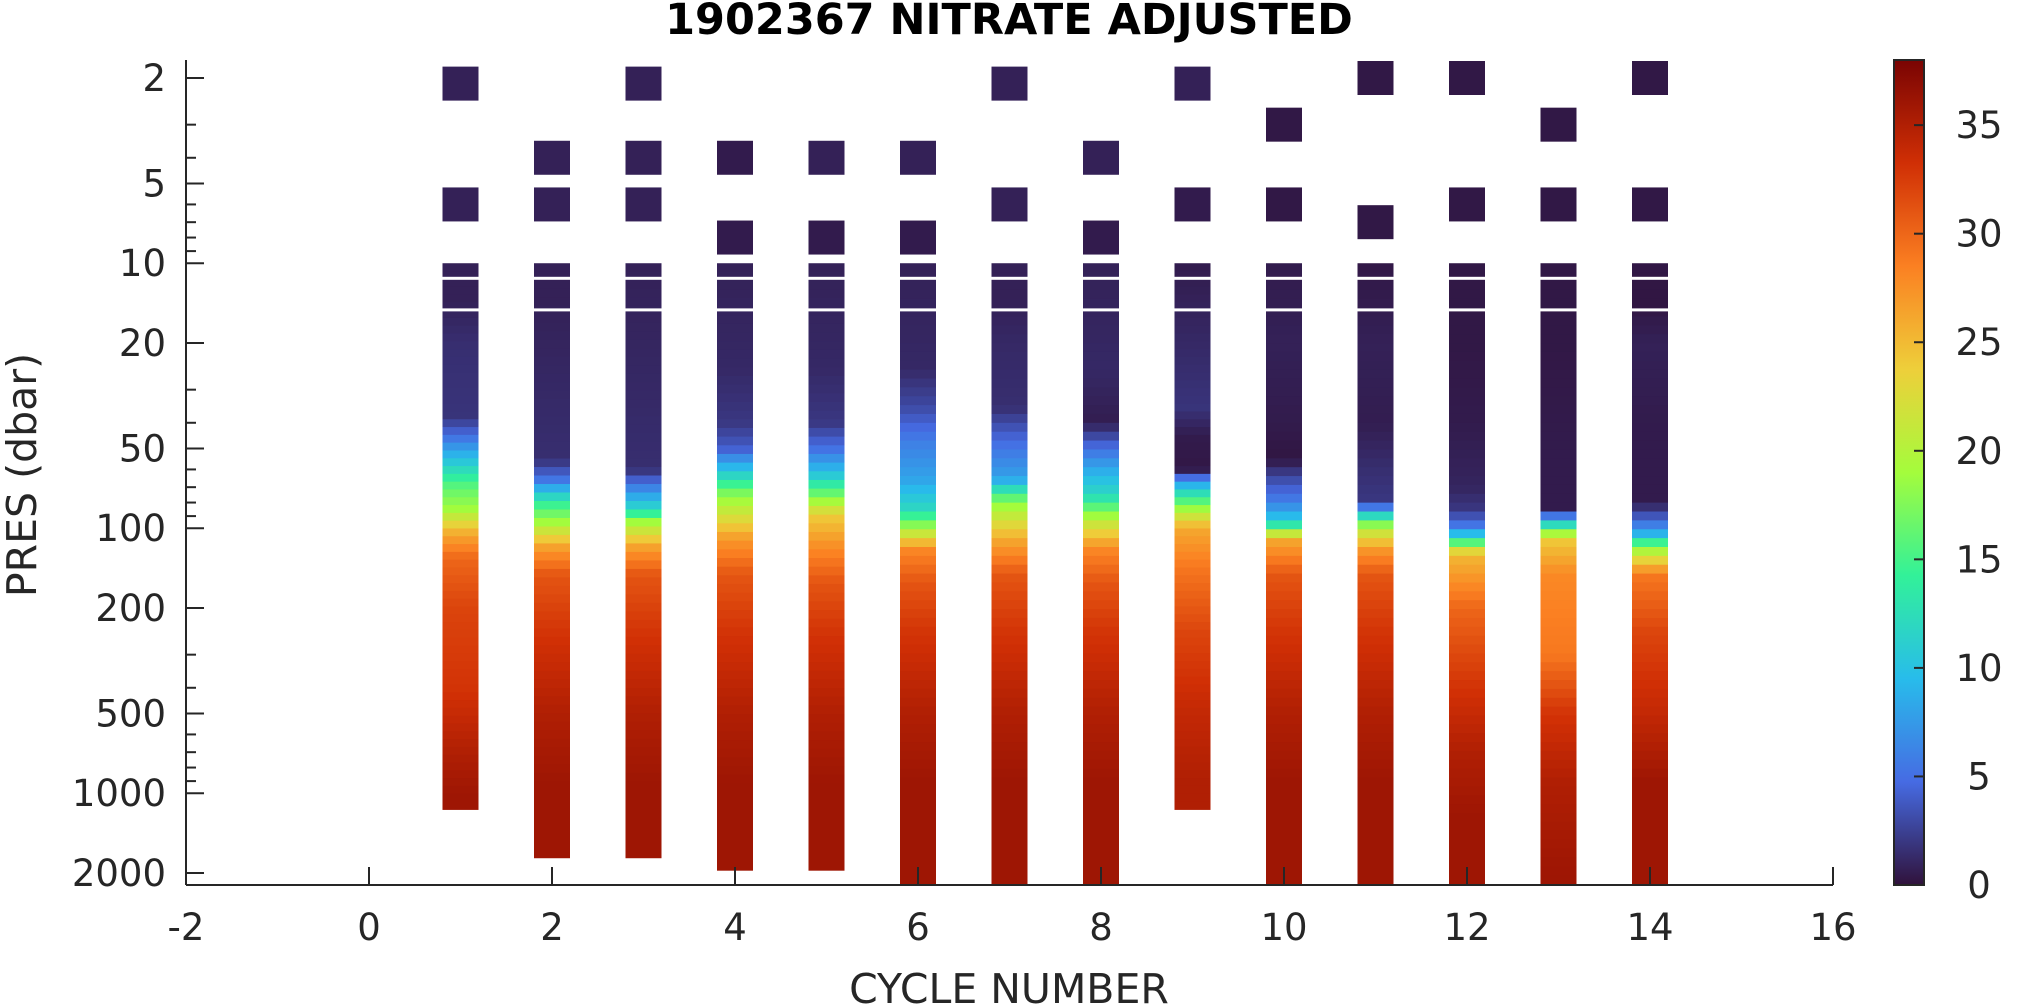  I want to click on profile-column, so click(735, 505).